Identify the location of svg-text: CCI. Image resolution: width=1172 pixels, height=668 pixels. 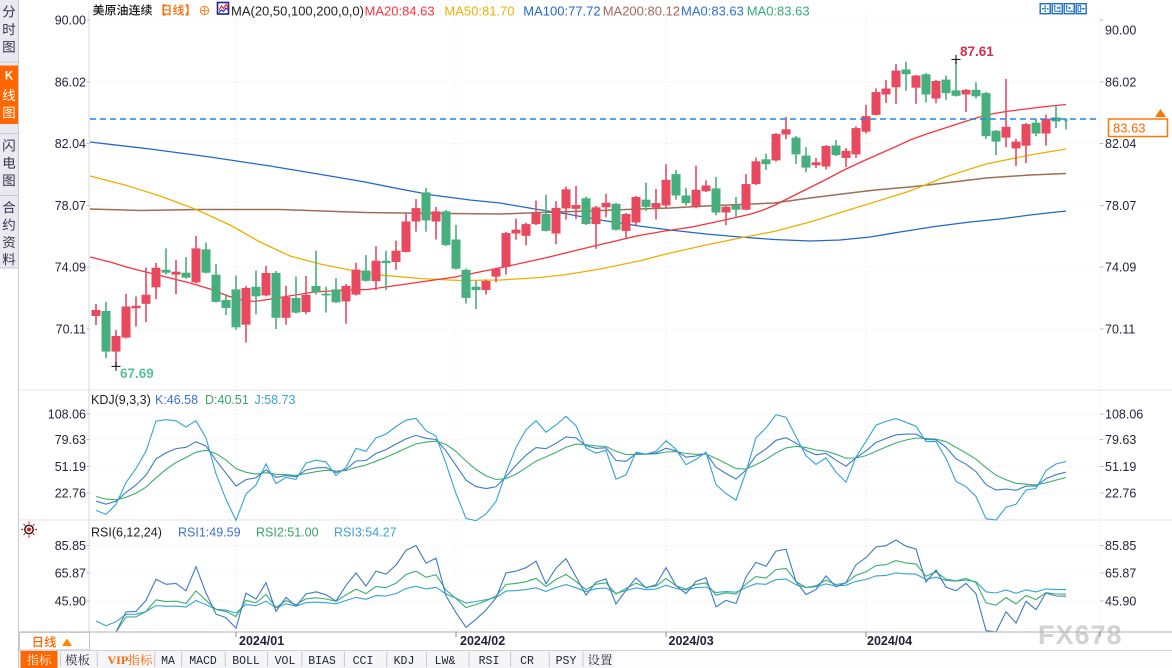
(363, 661).